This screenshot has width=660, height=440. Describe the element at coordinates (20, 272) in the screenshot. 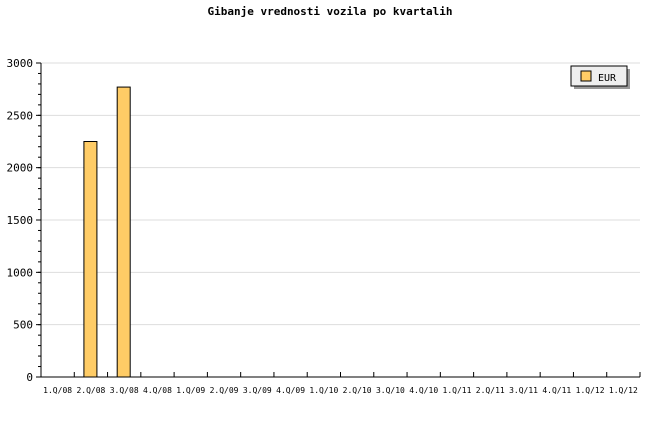

I see `y-tick-label: 1000` at that location.